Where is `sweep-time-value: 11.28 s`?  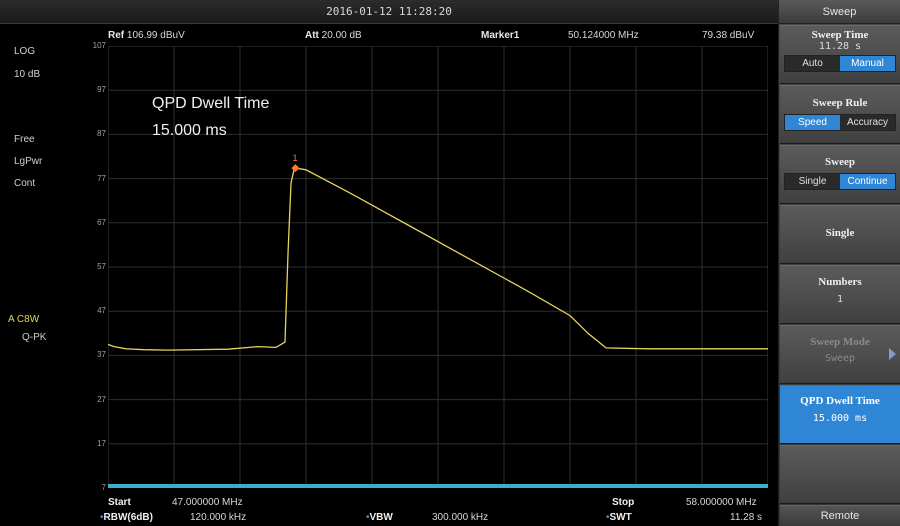
sweep-time-value: 11.28 s is located at coordinates (840, 46).